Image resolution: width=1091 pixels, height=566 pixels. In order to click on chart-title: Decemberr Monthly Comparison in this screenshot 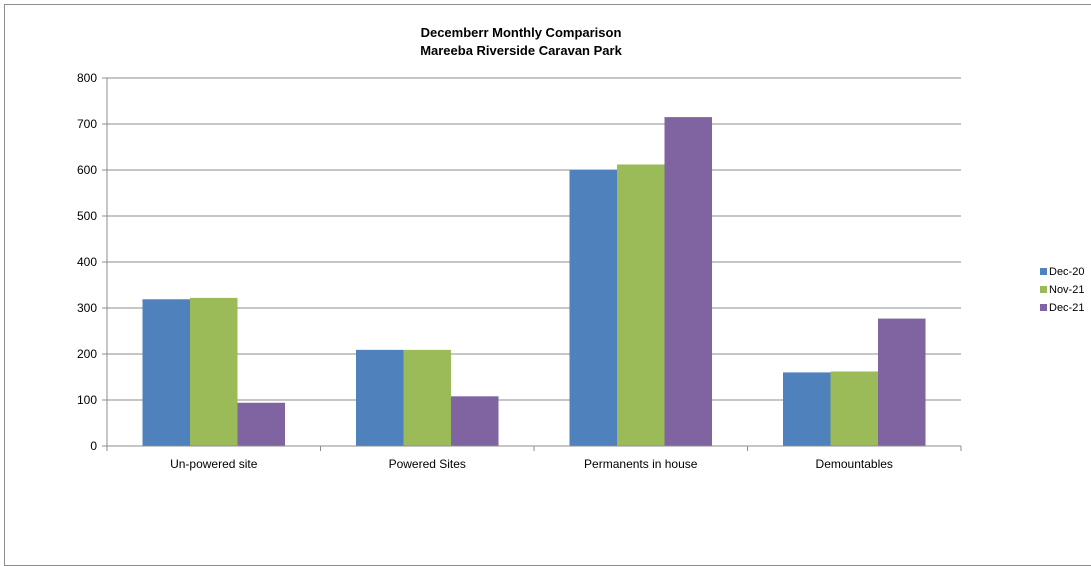, I will do `click(521, 32)`.